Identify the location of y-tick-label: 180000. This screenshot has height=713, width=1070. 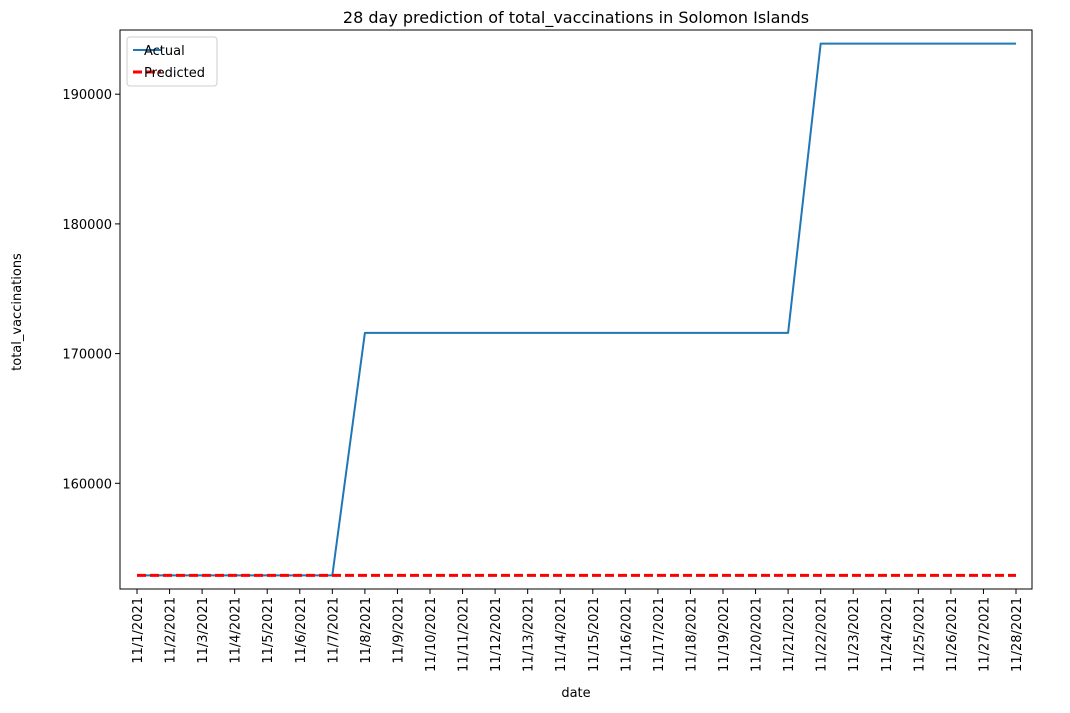
(87, 225).